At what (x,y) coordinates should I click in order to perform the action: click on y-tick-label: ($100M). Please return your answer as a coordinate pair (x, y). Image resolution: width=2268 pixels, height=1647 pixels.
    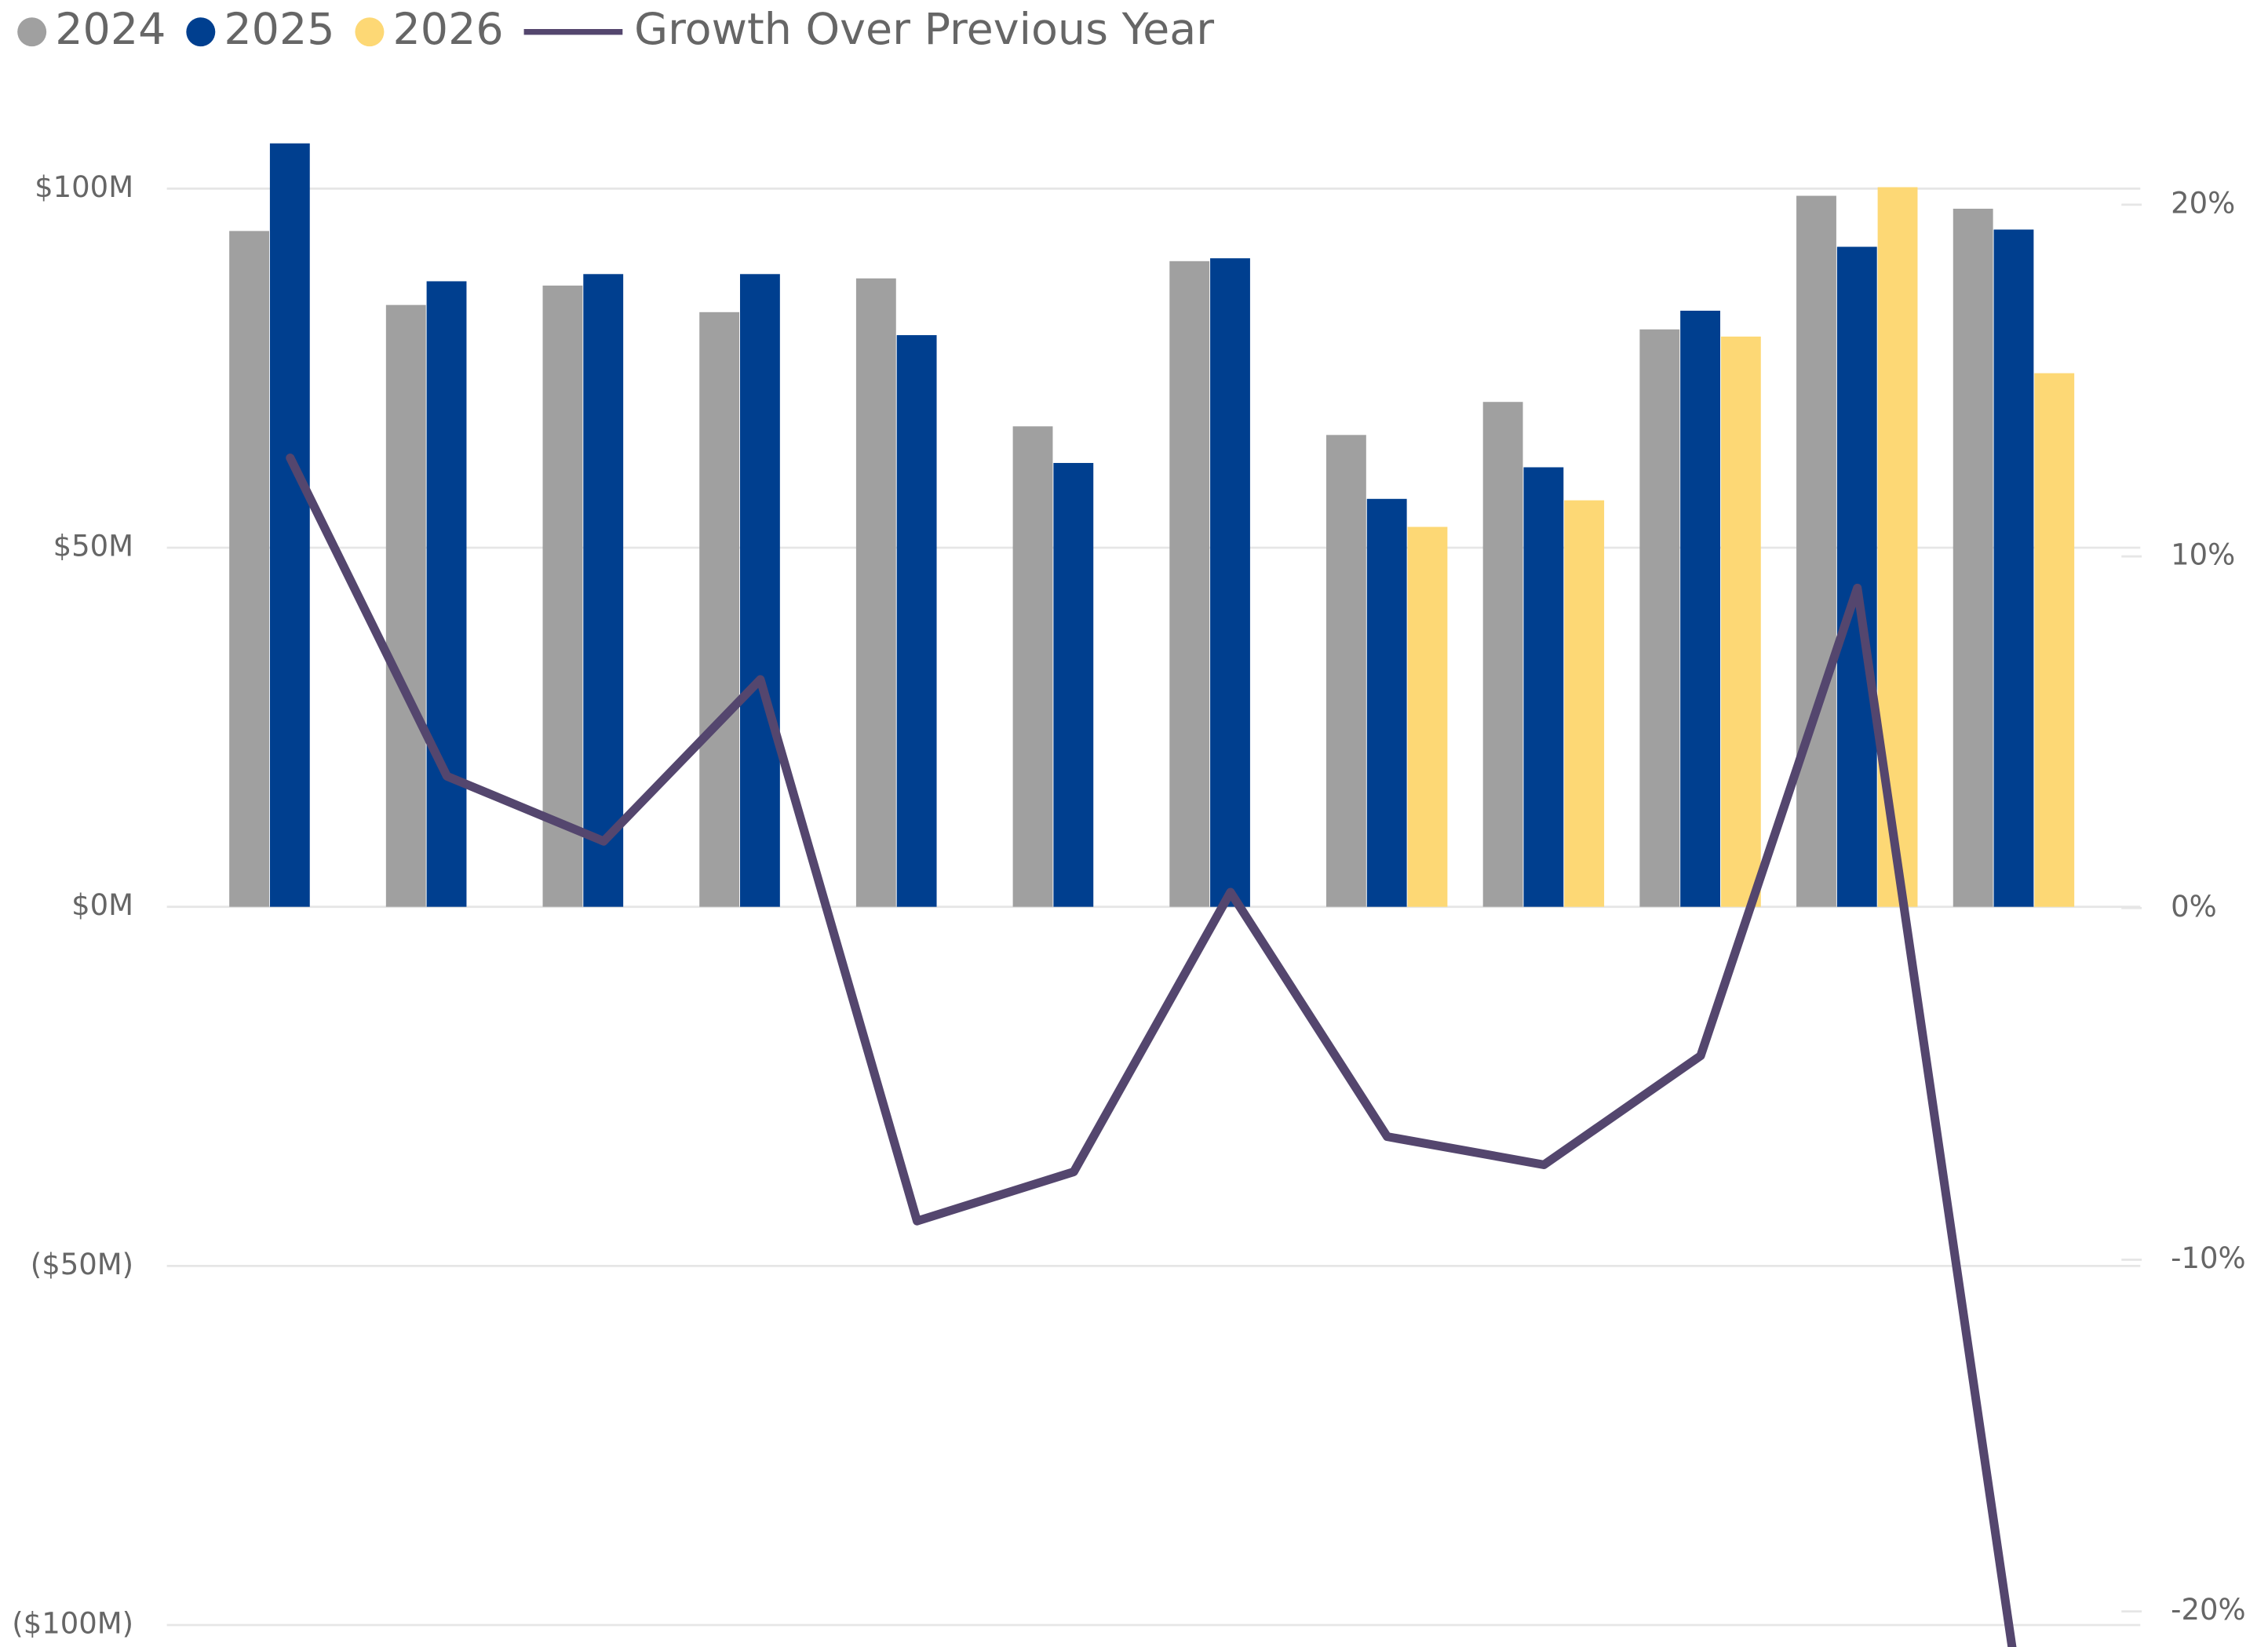
    Looking at the image, I should click on (72, 1623).